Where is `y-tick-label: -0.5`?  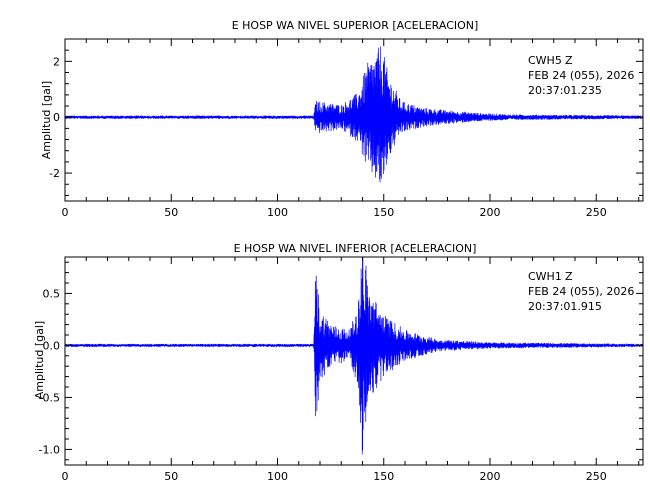
y-tick-label: -0.5 is located at coordinates (49, 397).